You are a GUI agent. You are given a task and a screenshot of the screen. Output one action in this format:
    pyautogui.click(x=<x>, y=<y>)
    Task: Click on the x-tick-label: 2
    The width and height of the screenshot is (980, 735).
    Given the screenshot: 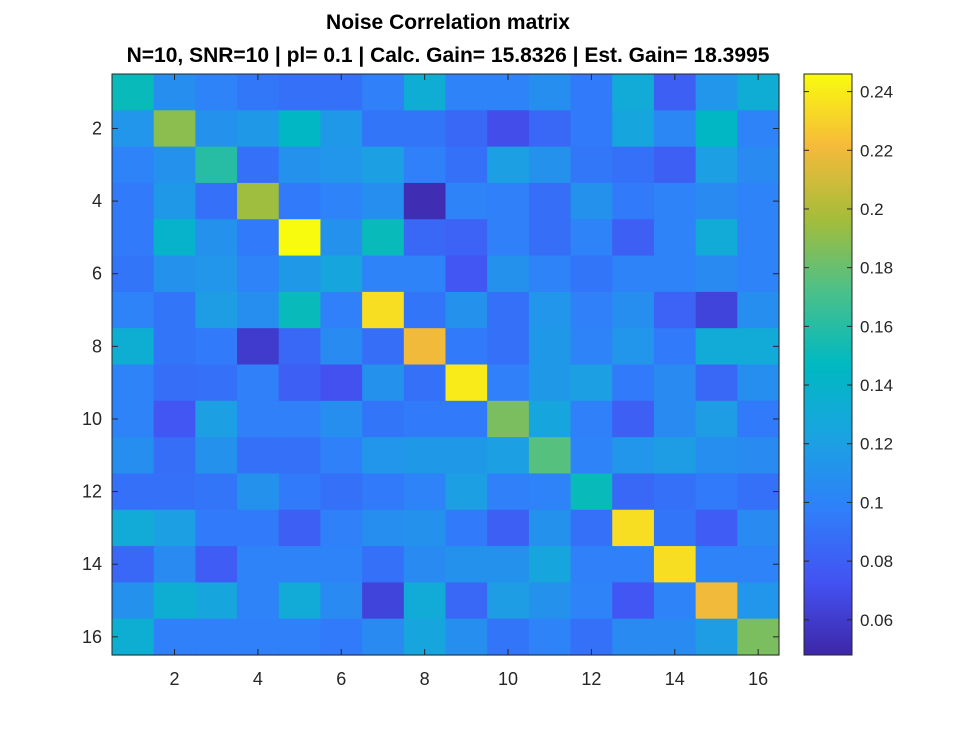 What is the action you would take?
    pyautogui.click(x=175, y=679)
    